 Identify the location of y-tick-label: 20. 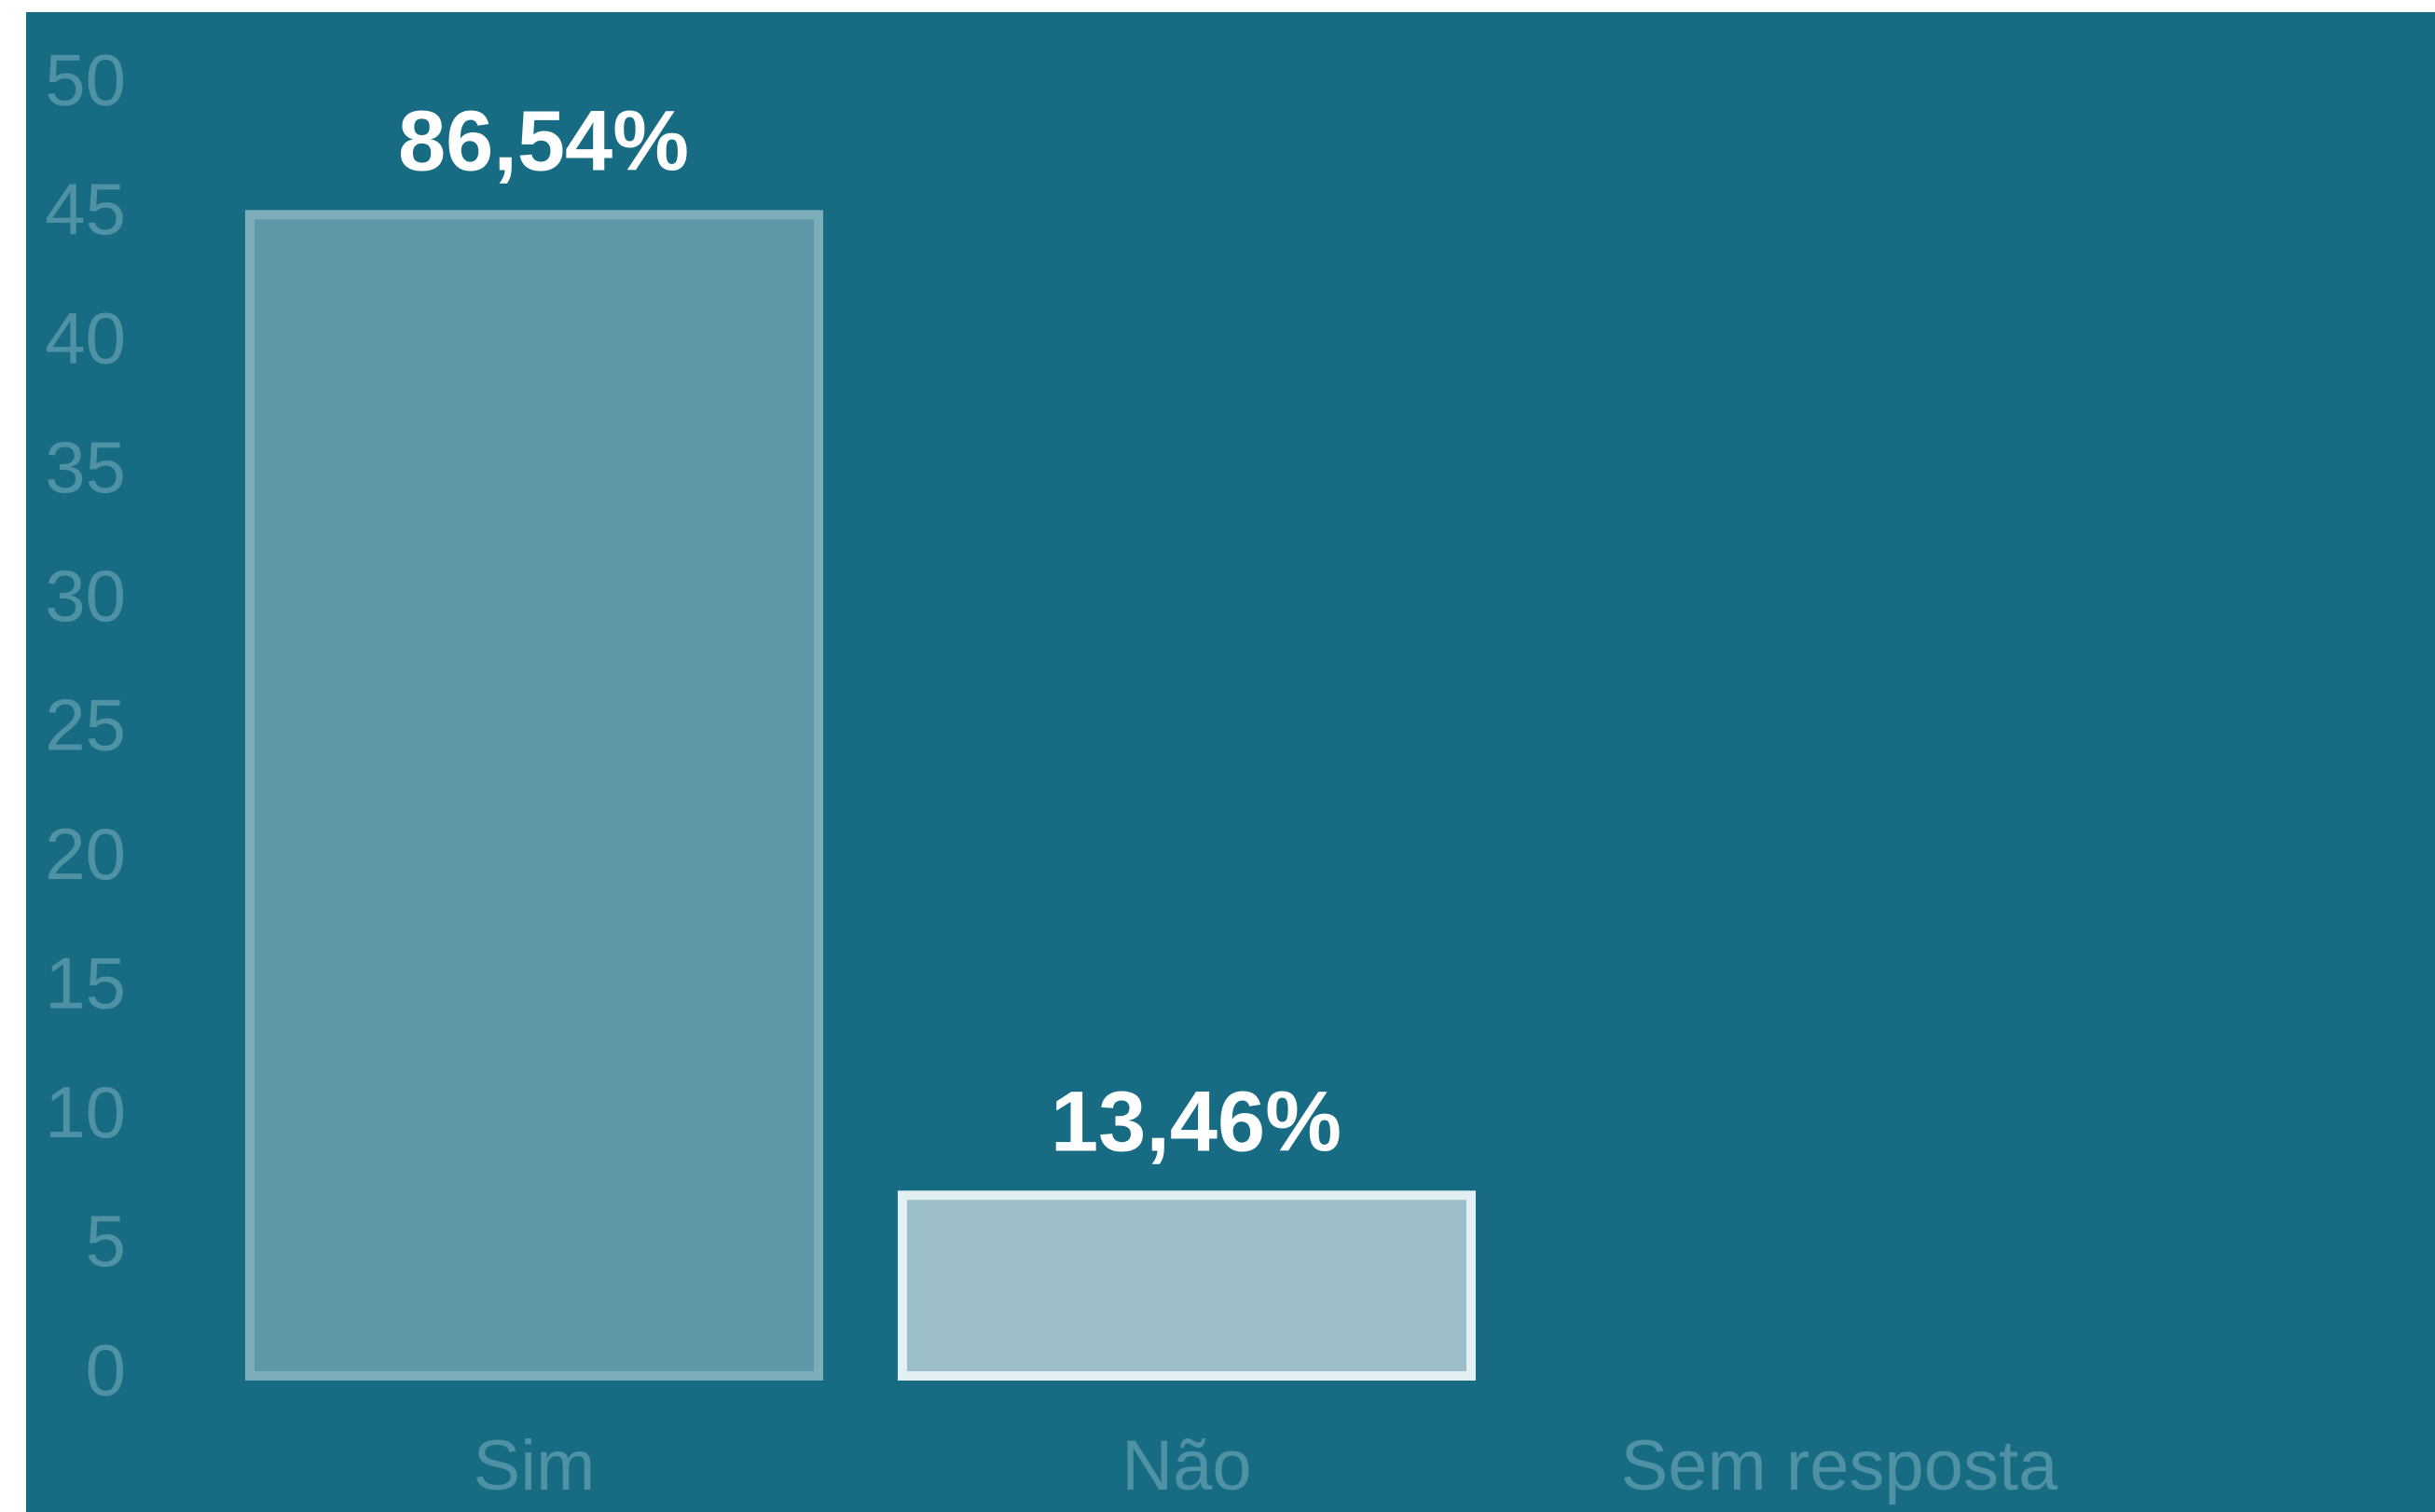
(85, 854).